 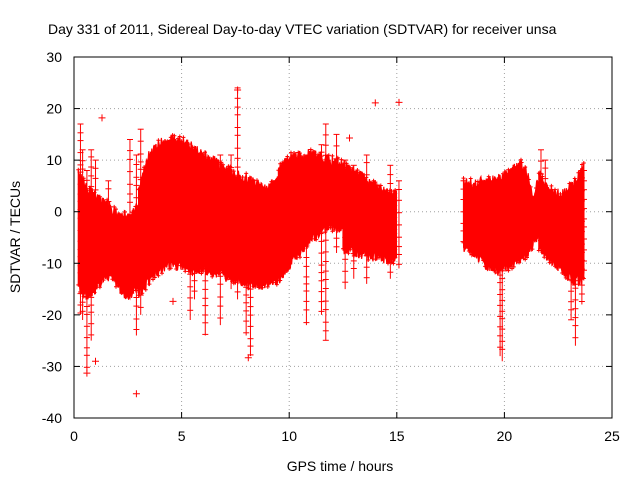 What do you see at coordinates (340, 466) in the screenshot?
I see `x-axis-title: GPS time / hours` at bounding box center [340, 466].